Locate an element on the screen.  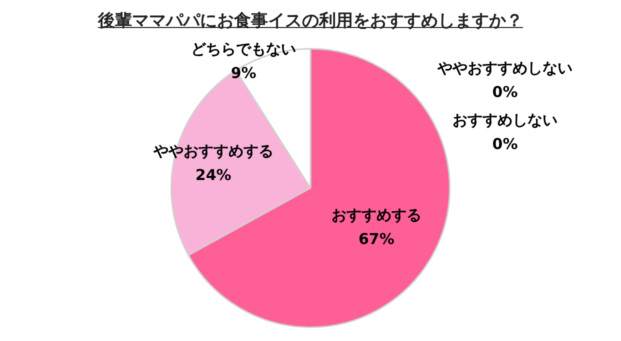
data-label: 24% is located at coordinates (213, 175).